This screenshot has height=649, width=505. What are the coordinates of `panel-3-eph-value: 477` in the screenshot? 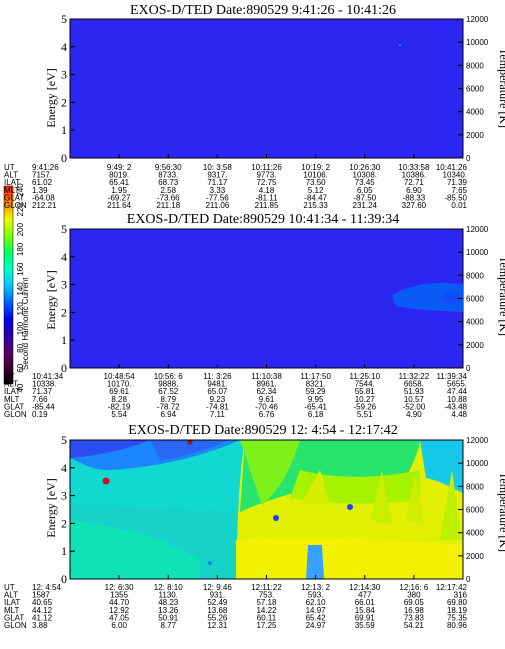 It's located at (365, 595).